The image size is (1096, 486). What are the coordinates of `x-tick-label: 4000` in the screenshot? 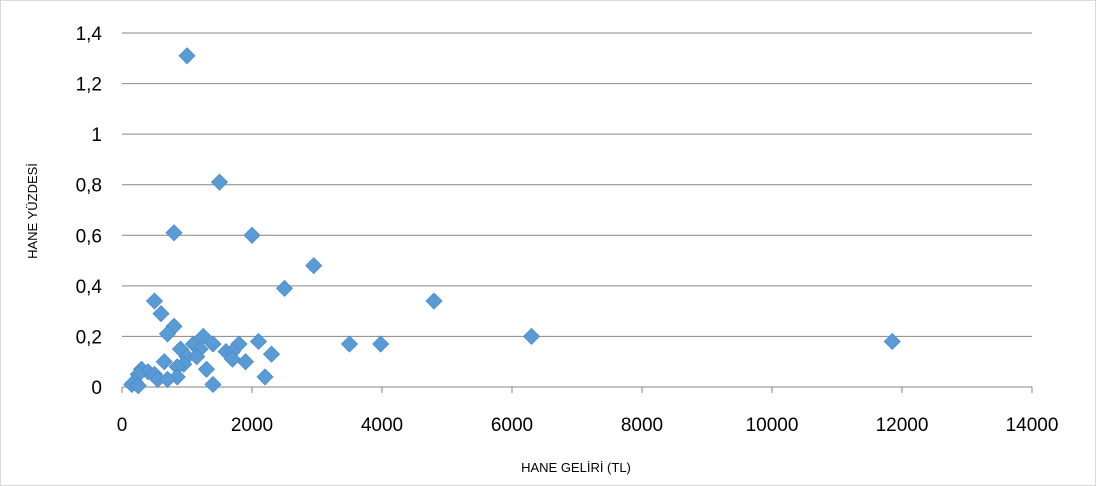 It's located at (382, 425).